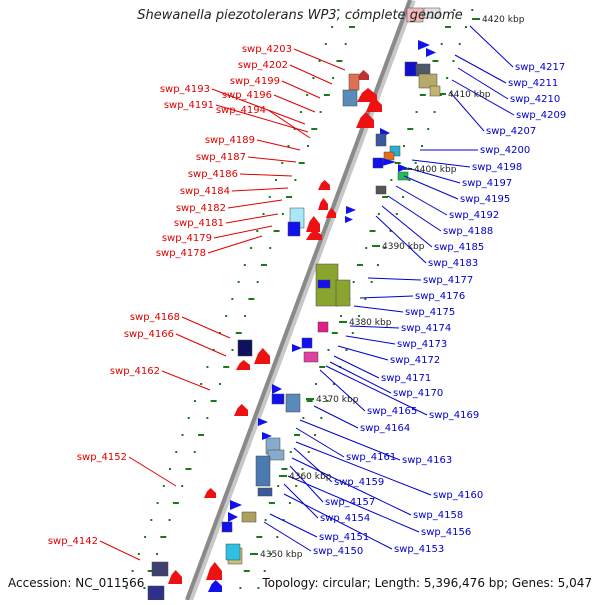  What do you see at coordinates (338, 551) in the screenshot?
I see `right-gene-label: swp_4150` at bounding box center [338, 551].